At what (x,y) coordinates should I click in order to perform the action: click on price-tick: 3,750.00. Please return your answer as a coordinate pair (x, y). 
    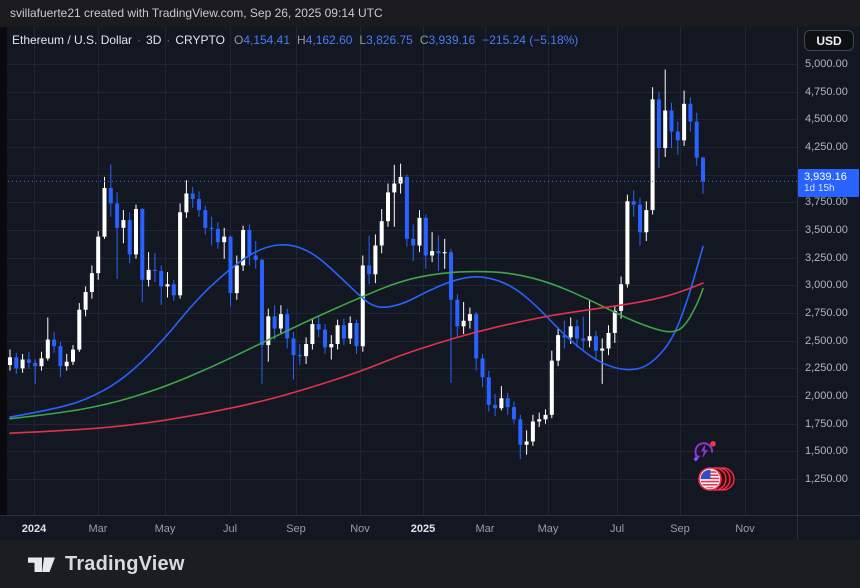
    Looking at the image, I should click on (826, 202).